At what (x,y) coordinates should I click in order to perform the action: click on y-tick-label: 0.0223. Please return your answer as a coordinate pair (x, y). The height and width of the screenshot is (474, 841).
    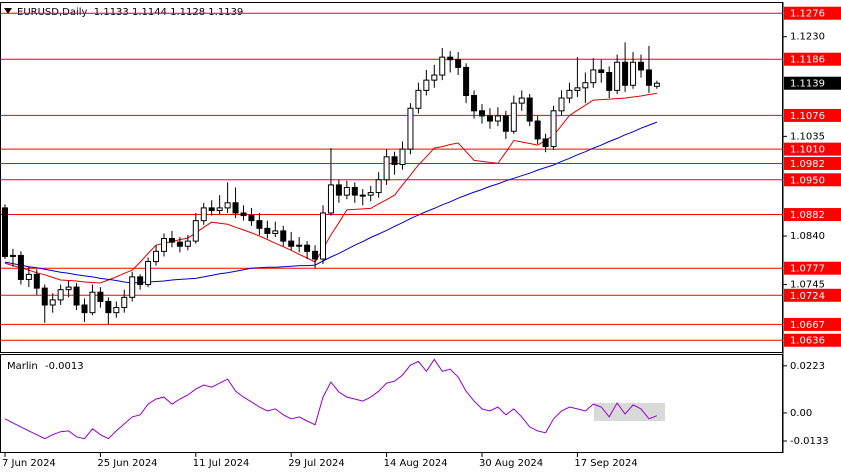
    Looking at the image, I should click on (807, 366).